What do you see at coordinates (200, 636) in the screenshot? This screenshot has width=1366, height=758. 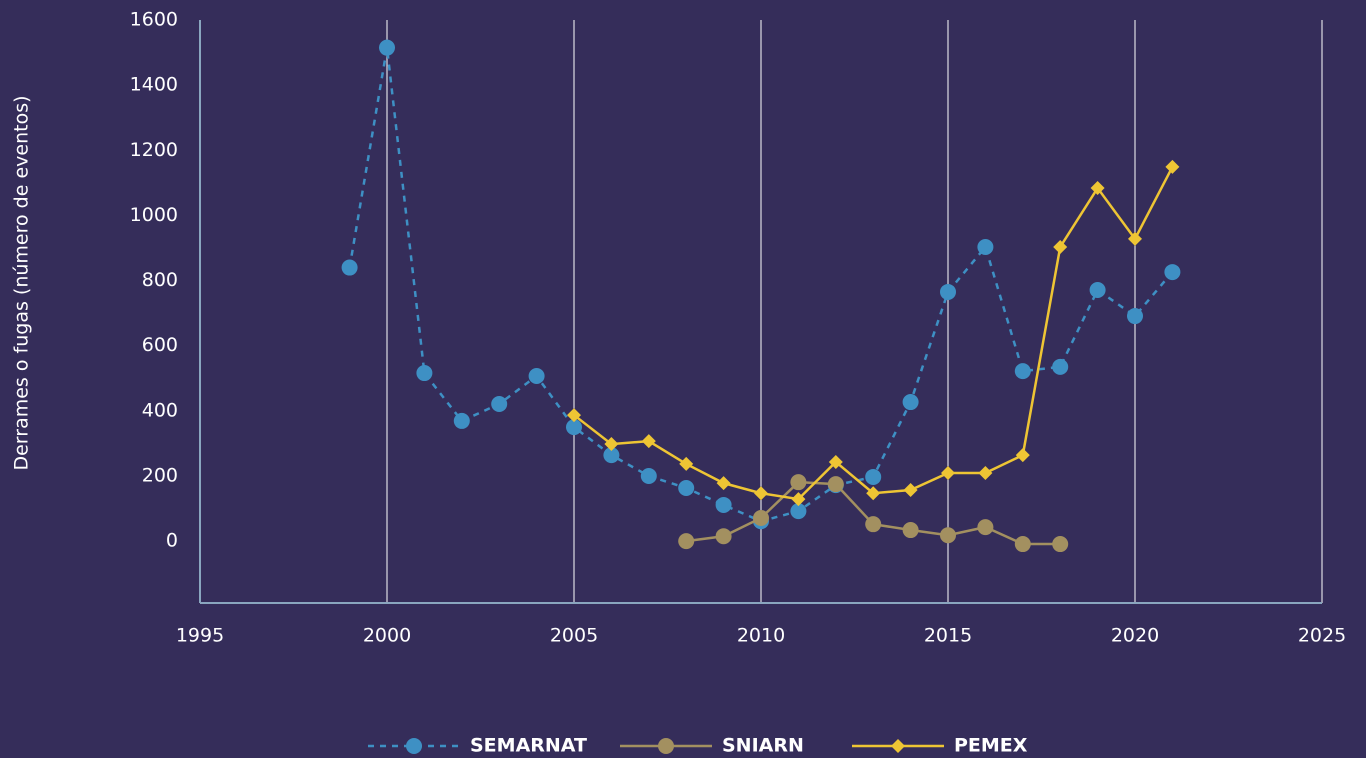 I see `x-tick-label: 1995` at bounding box center [200, 636].